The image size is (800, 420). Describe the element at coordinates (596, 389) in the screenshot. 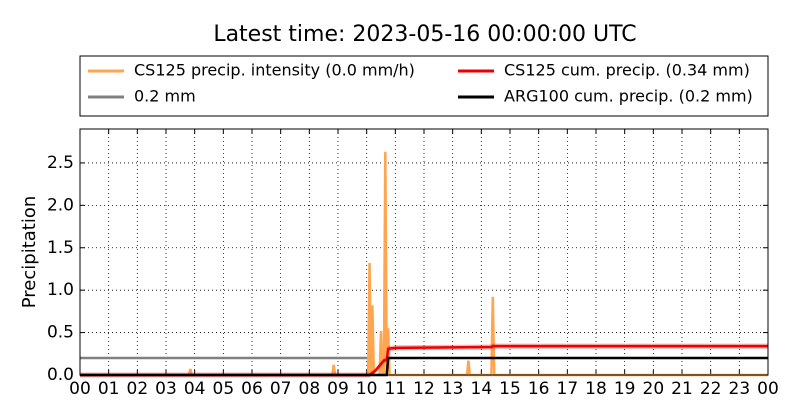

I see `x-tick-label: 18` at that location.